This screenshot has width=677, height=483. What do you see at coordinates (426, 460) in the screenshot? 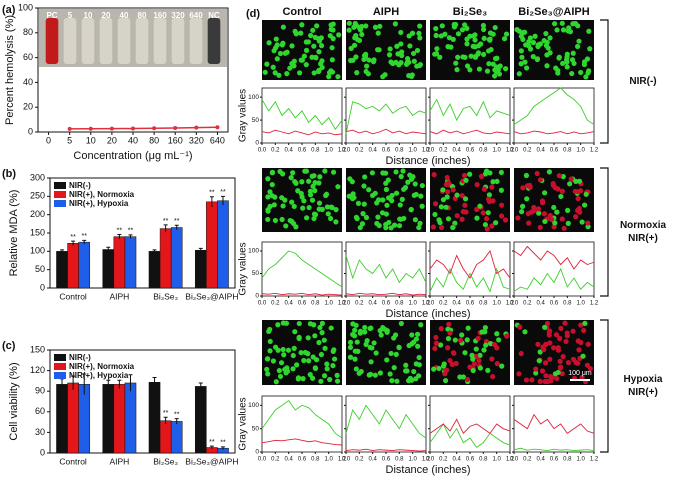
I see `x-tick-label: 1.2` at bounding box center [426, 460].